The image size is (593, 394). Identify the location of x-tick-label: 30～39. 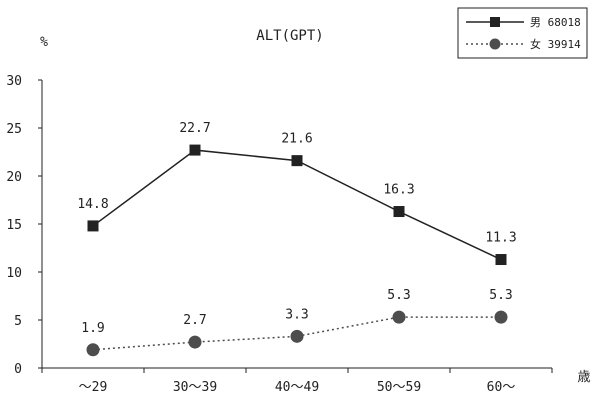
(195, 387).